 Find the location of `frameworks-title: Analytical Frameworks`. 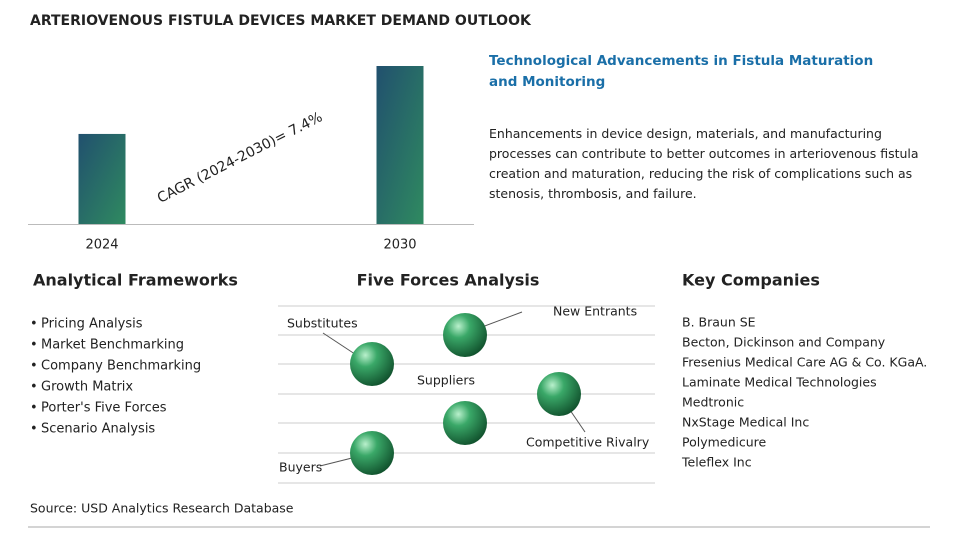

frameworks-title: Analytical Frameworks is located at coordinates (135, 280).